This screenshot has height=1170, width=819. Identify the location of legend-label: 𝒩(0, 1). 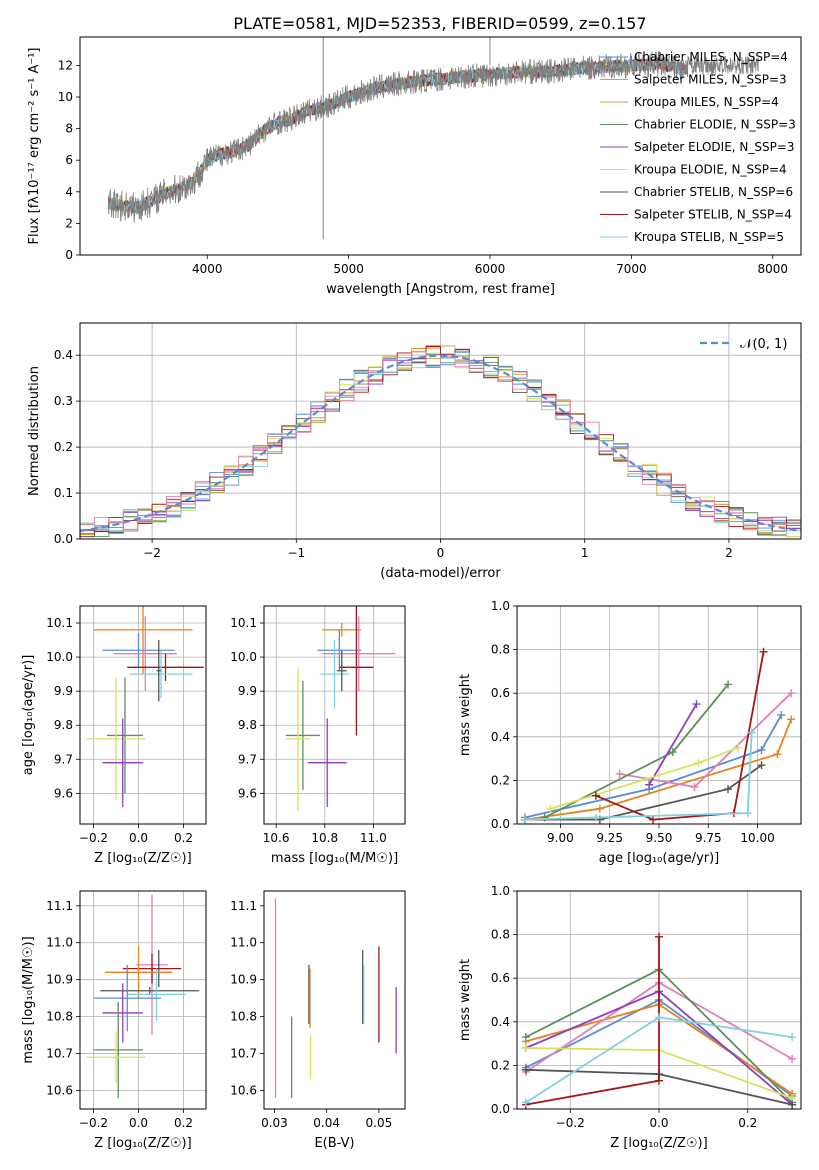
(763, 344).